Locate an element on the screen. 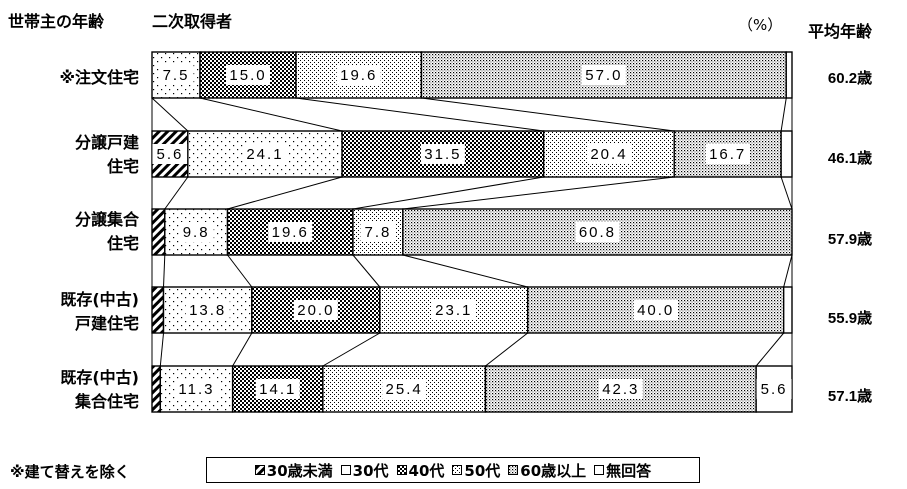 The height and width of the screenshot is (489, 907). legend-item: 60歳以上 is located at coordinates (547, 470).